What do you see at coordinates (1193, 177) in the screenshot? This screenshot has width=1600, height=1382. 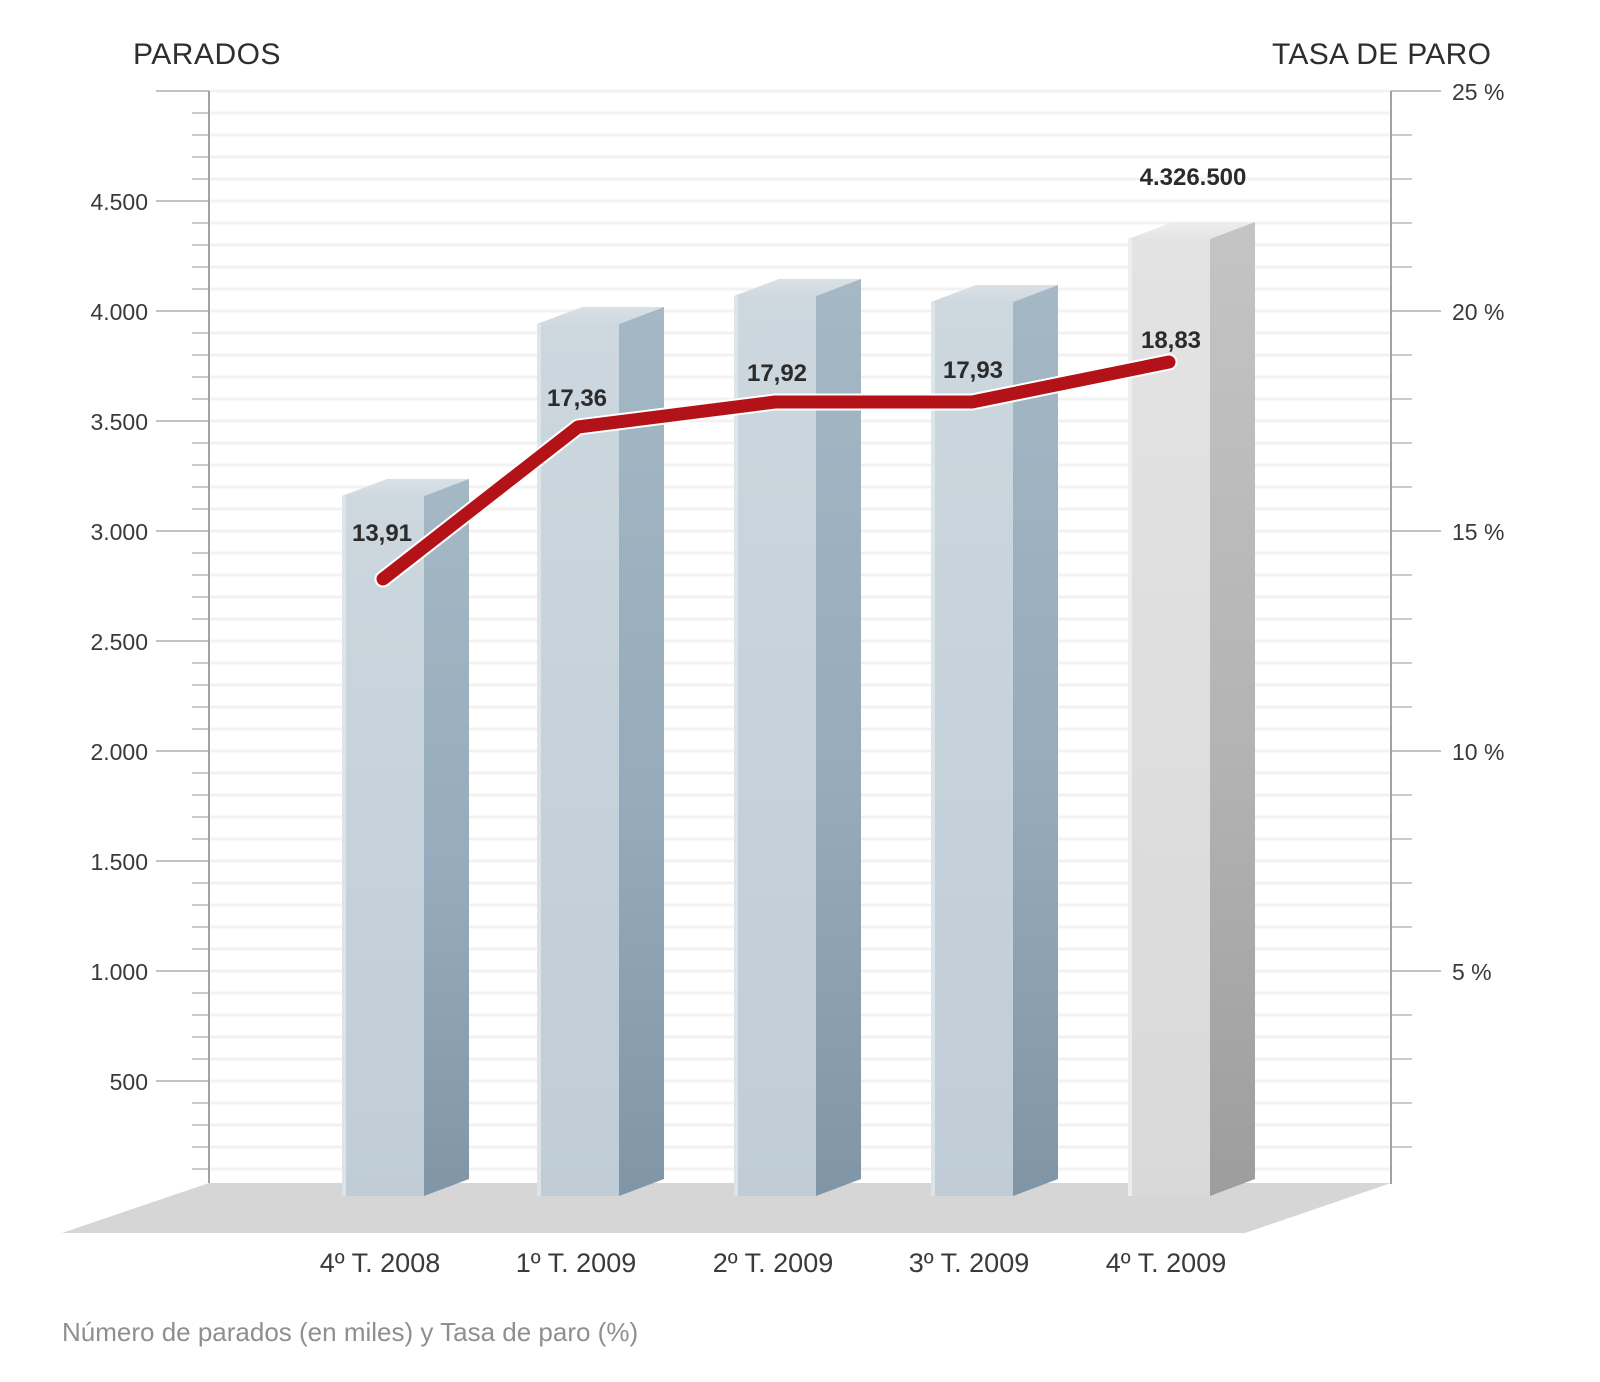 I see `svg-text: 4.326.500` at bounding box center [1193, 177].